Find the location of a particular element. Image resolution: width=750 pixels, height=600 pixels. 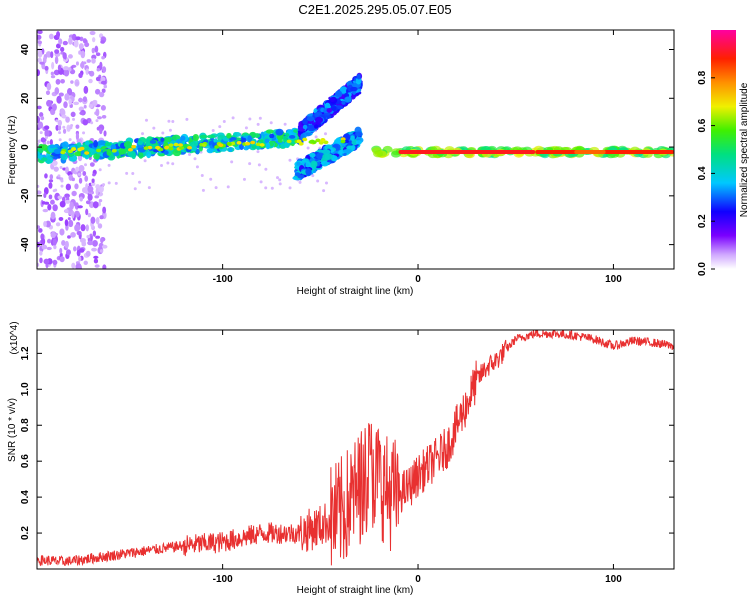

snr-ytick-label: 0.8 is located at coordinates (25, 425).